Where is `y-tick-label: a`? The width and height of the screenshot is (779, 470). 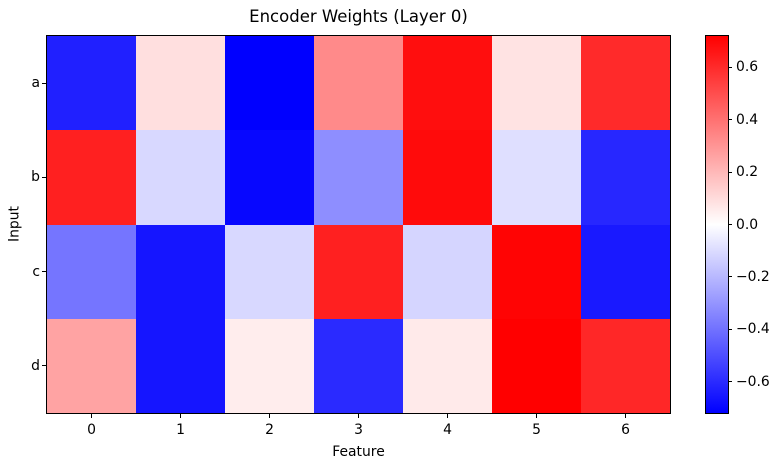 y-tick-label: a is located at coordinates (35, 83).